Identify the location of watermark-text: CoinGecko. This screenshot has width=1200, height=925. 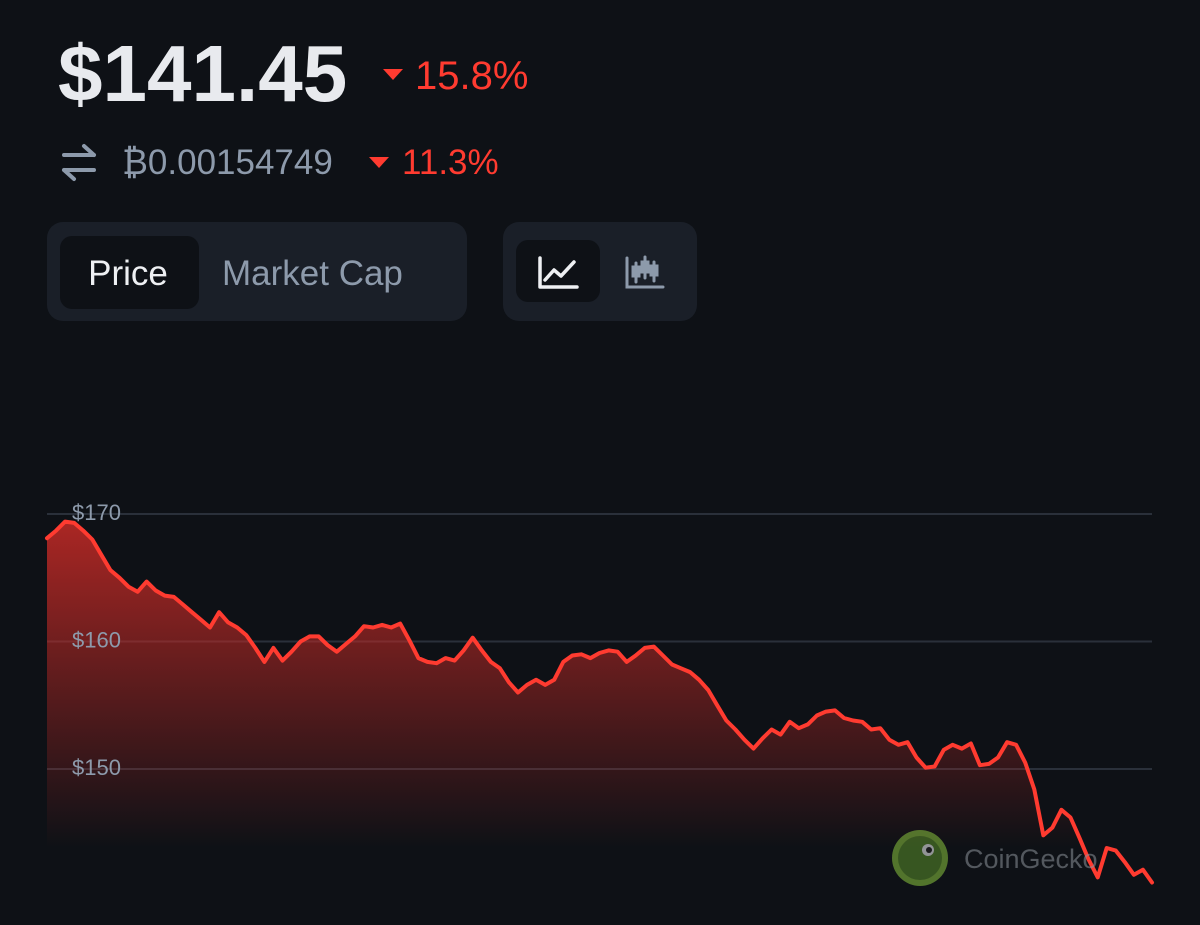
(1031, 859).